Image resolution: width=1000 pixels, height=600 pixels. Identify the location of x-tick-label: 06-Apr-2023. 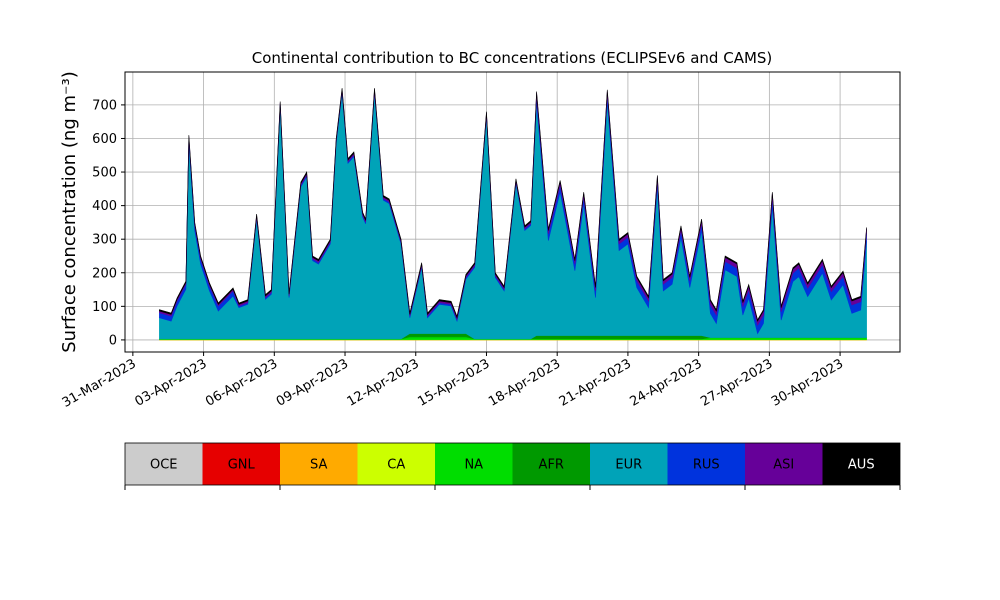
(241, 382).